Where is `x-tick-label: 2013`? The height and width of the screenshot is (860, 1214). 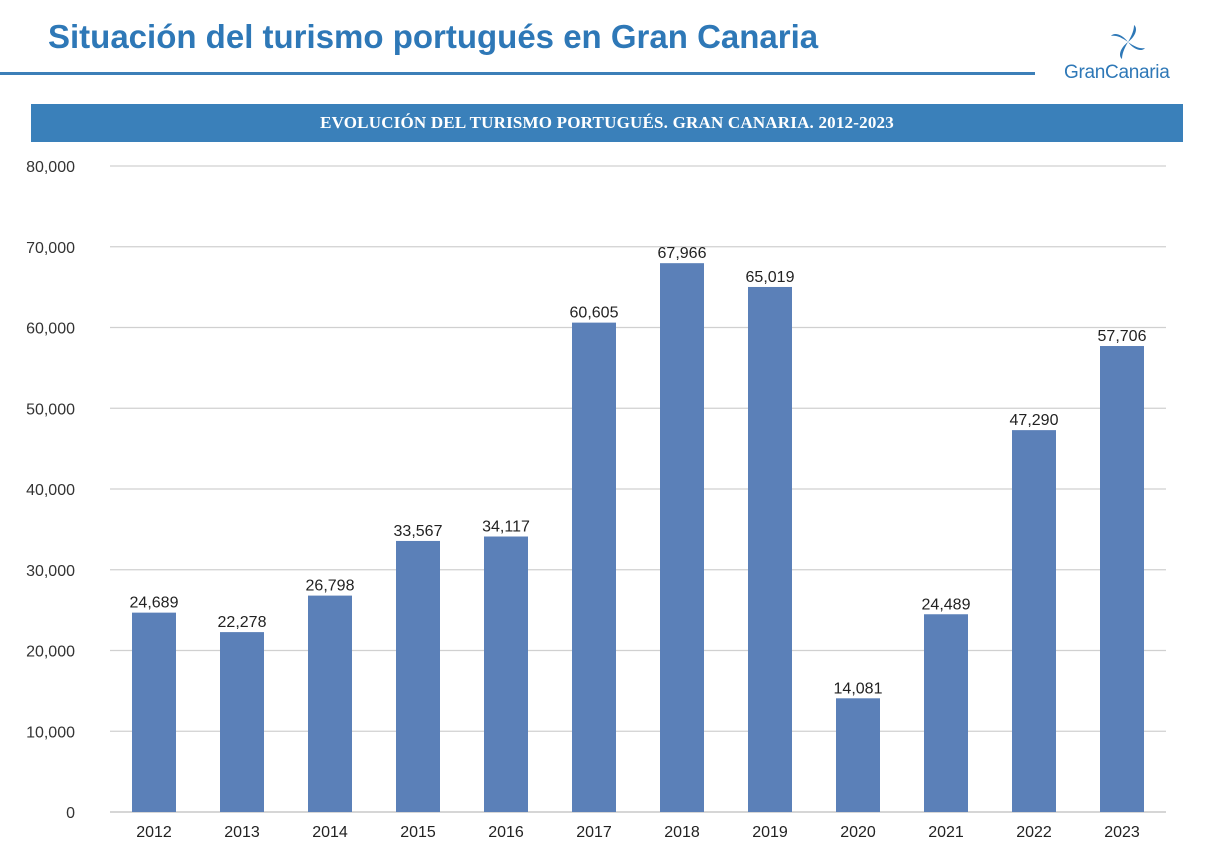
x-tick-label: 2013 is located at coordinates (242, 832).